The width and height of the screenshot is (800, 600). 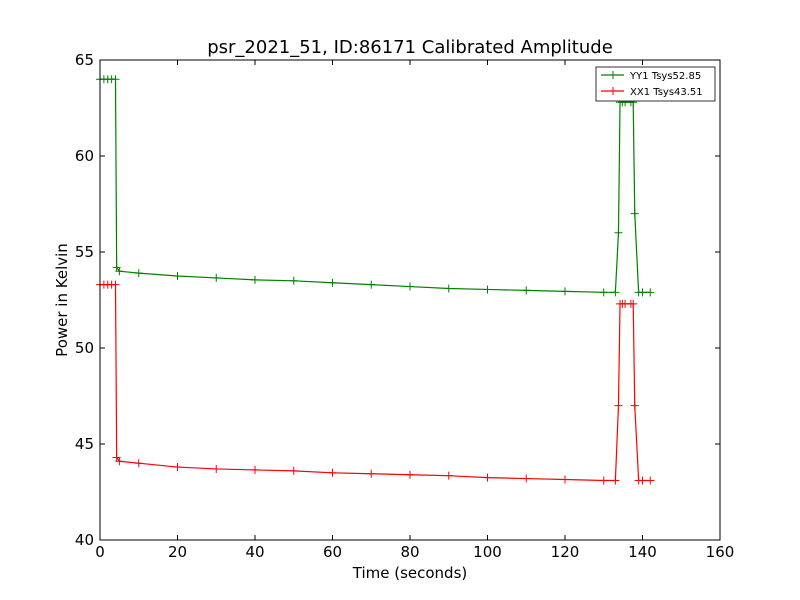 What do you see at coordinates (565, 552) in the screenshot?
I see `x-tick-label: 120` at bounding box center [565, 552].